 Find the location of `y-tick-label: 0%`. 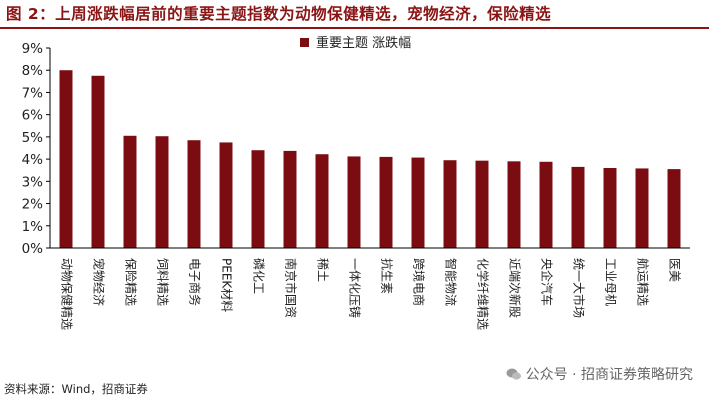

y-tick-label: 0% is located at coordinates (33, 249).